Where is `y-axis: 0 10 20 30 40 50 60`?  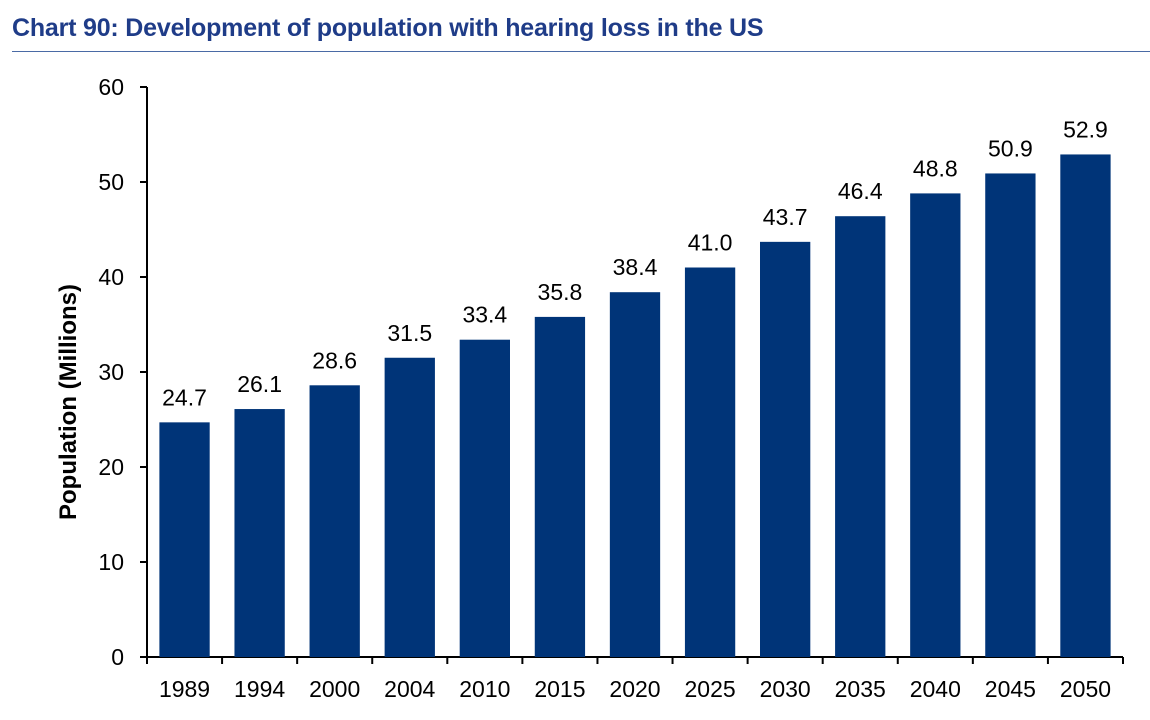 y-axis: 0 10 20 30 40 50 60 is located at coordinates (123, 372).